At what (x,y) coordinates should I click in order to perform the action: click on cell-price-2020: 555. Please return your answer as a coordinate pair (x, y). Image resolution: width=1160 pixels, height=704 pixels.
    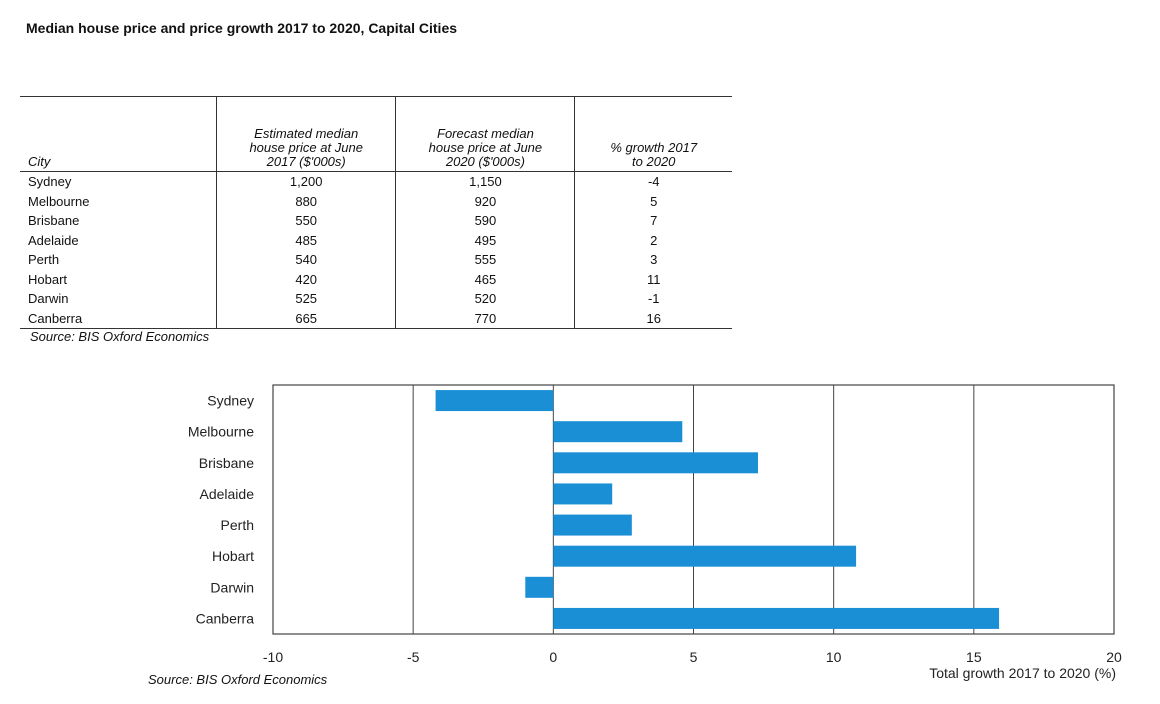
    Looking at the image, I should click on (485, 260).